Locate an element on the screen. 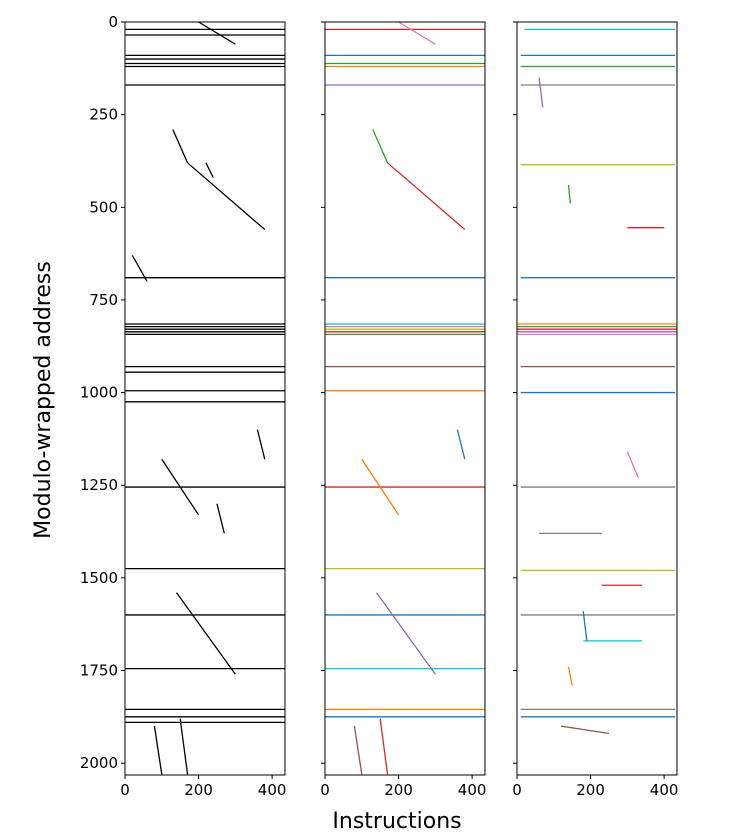 The image size is (750, 837). y-tick-label: 1250 is located at coordinates (99, 485).